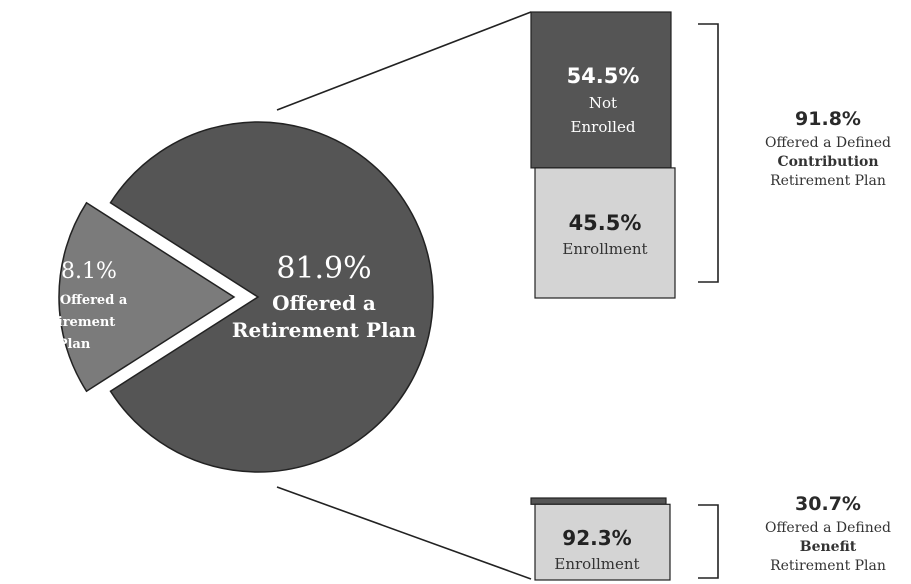  I want to click on bar-dc-enrolled, so click(605, 233).